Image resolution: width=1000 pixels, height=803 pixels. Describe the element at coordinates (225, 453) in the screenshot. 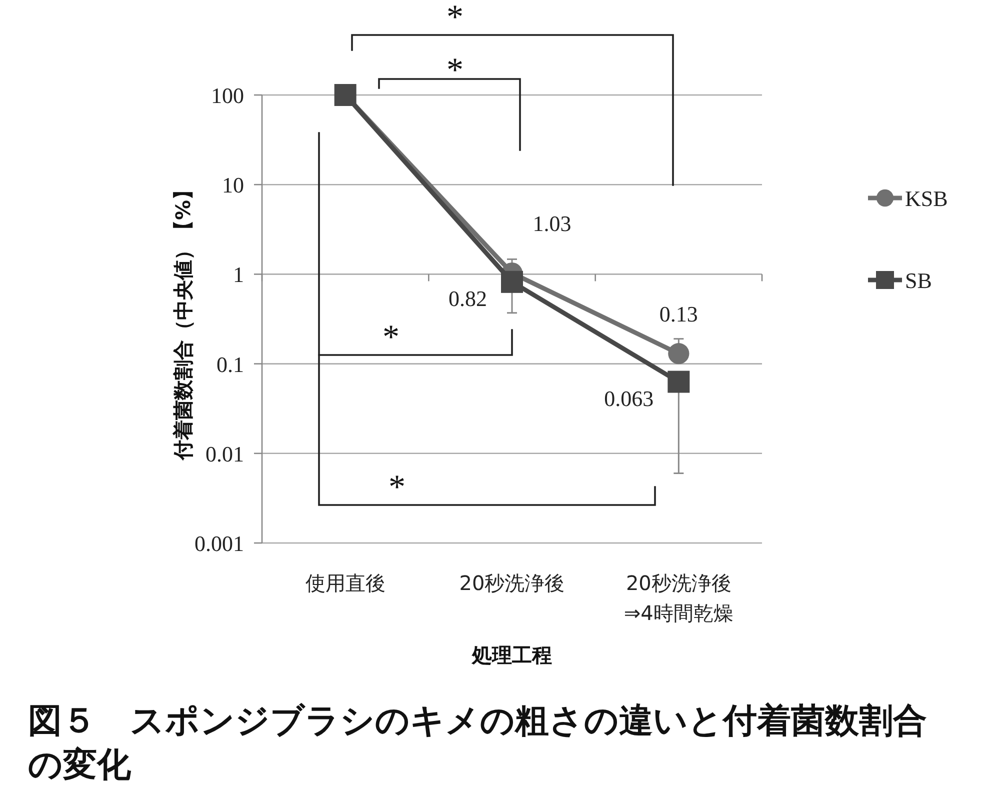

I see `y-tick-label: 0.01` at that location.